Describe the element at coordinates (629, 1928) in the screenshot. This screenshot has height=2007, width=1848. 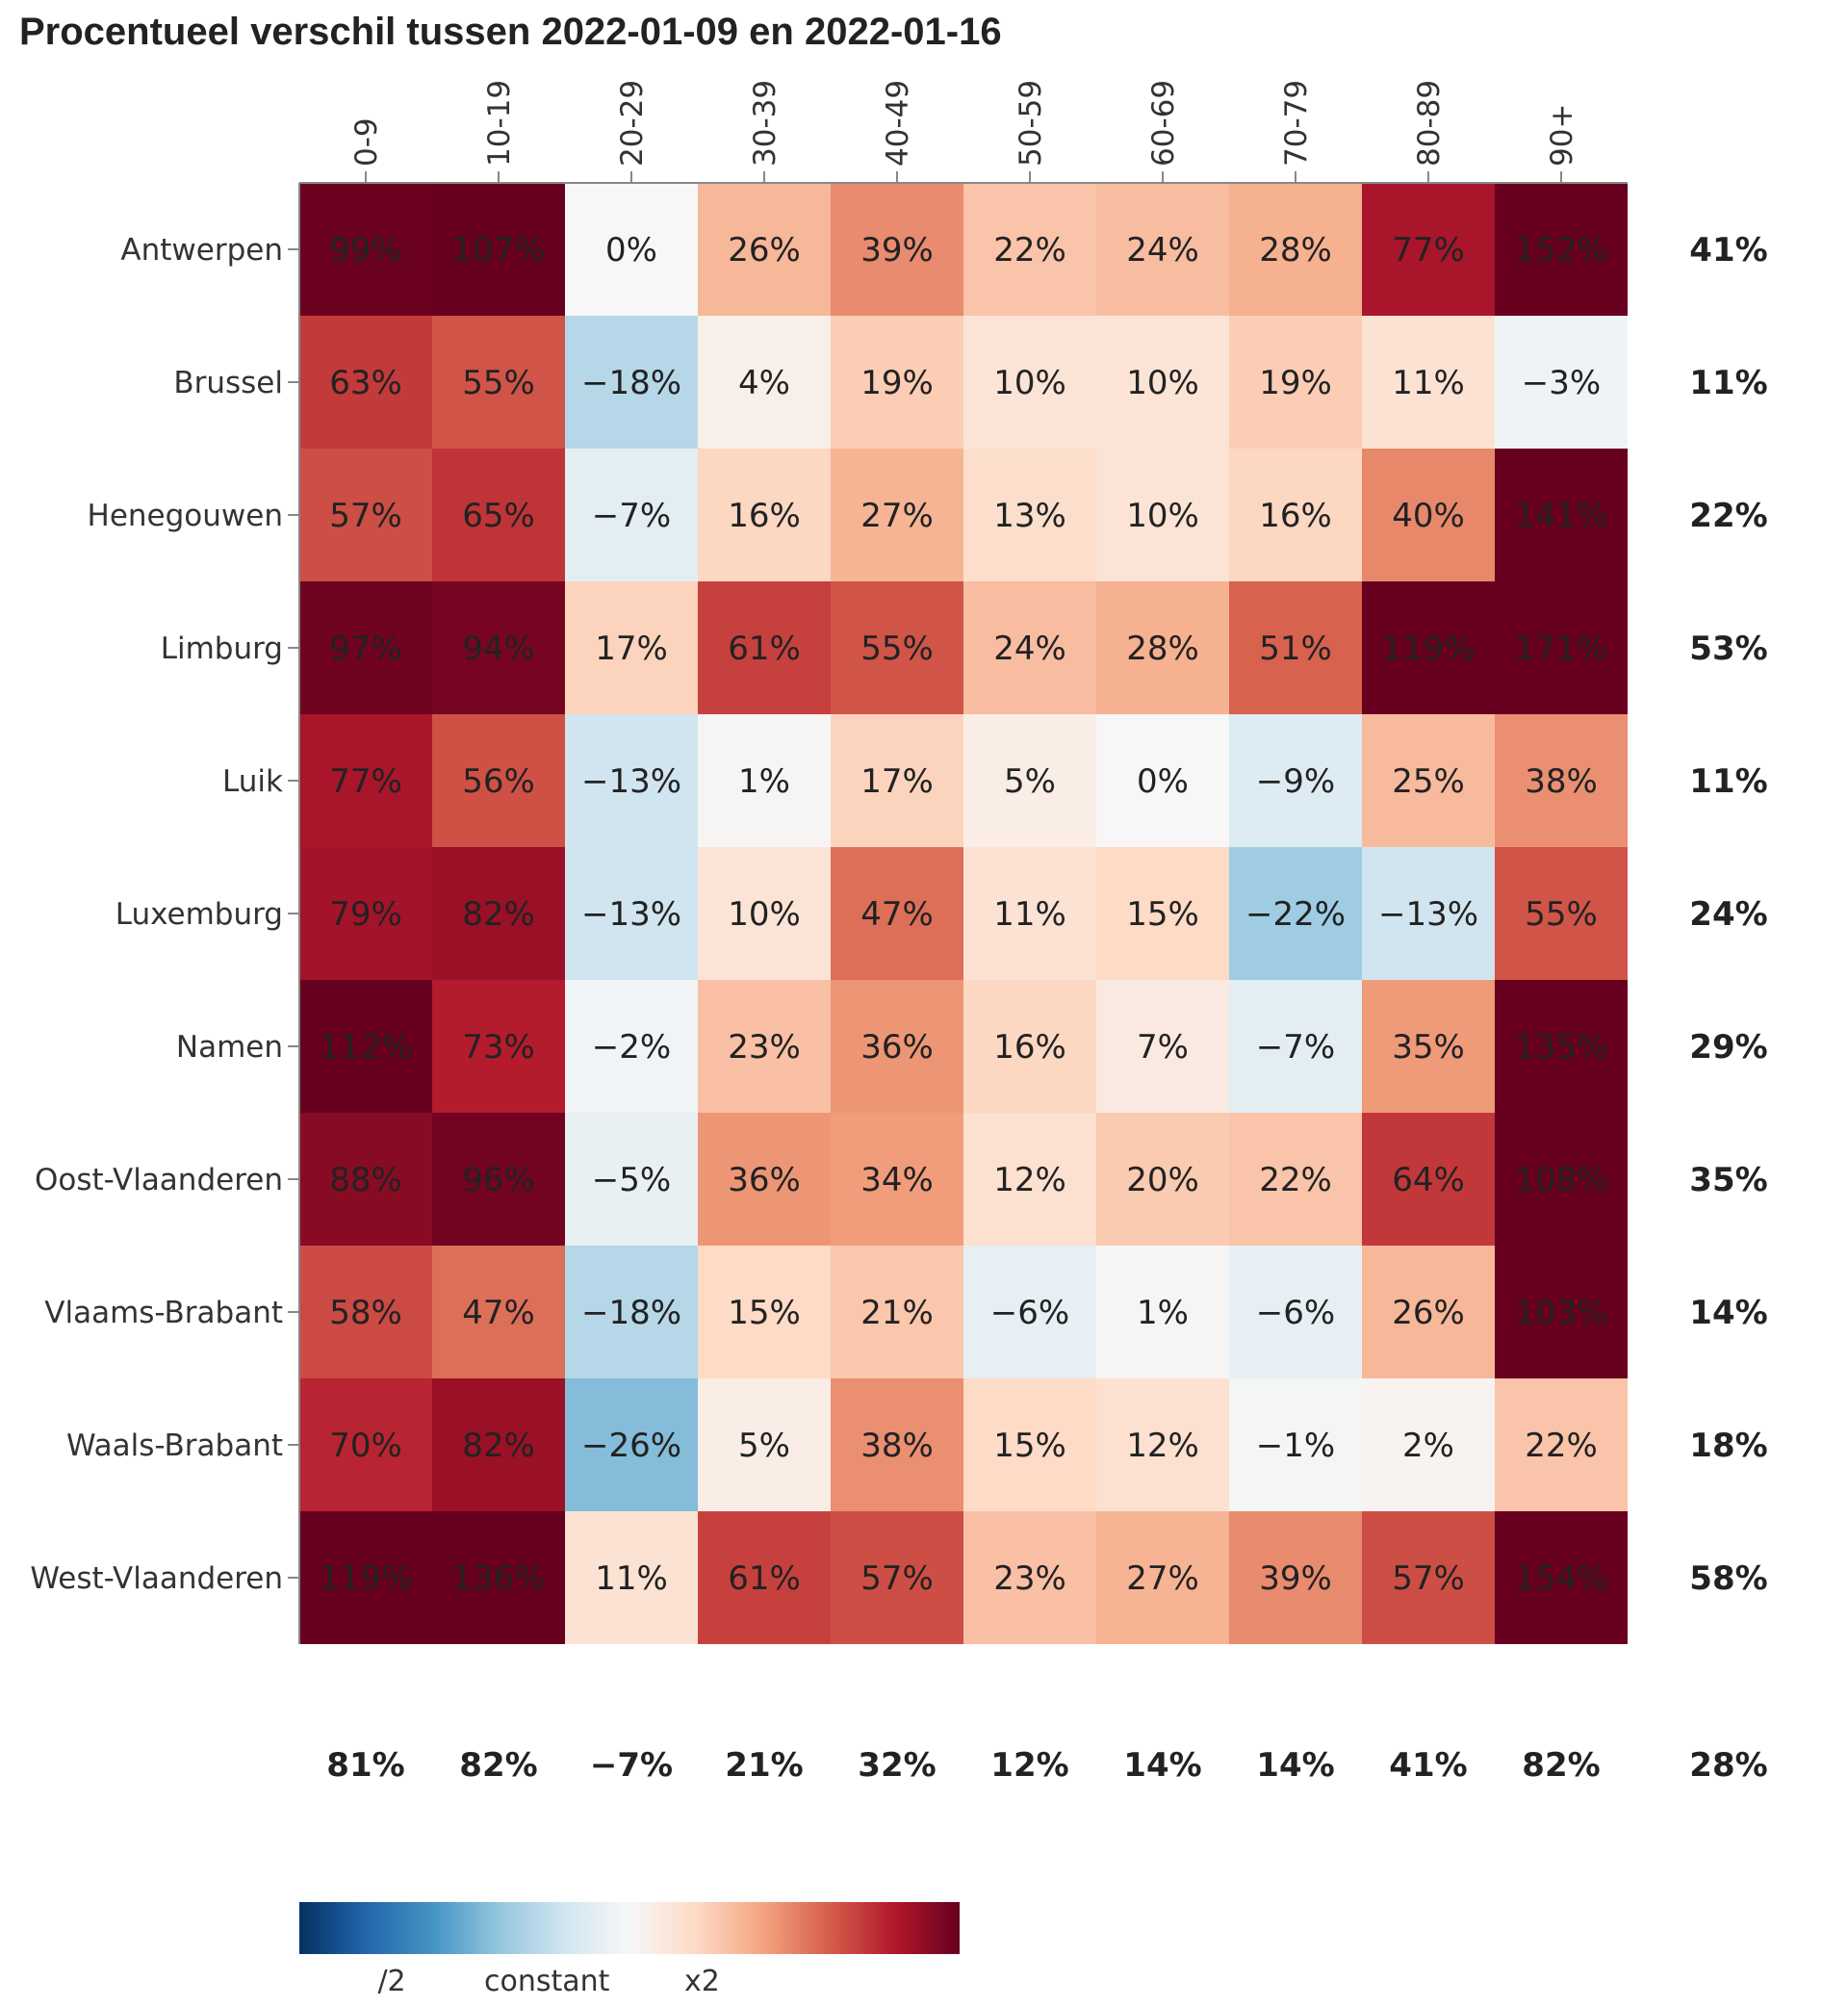
I see `legend-gradient-bar` at that location.